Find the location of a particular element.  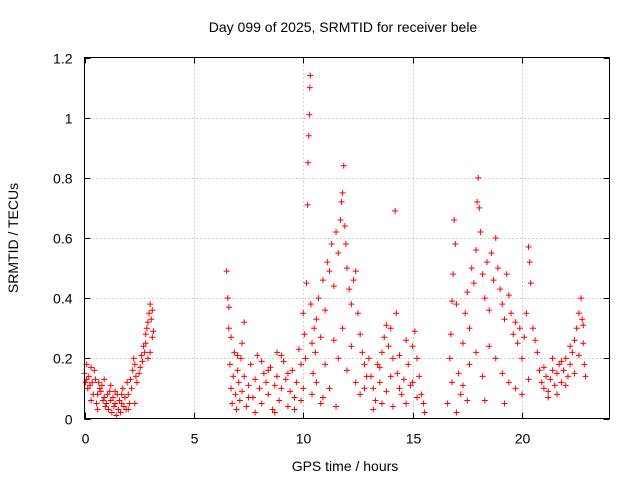

y-tick-label: 0.2 is located at coordinates (63, 359).